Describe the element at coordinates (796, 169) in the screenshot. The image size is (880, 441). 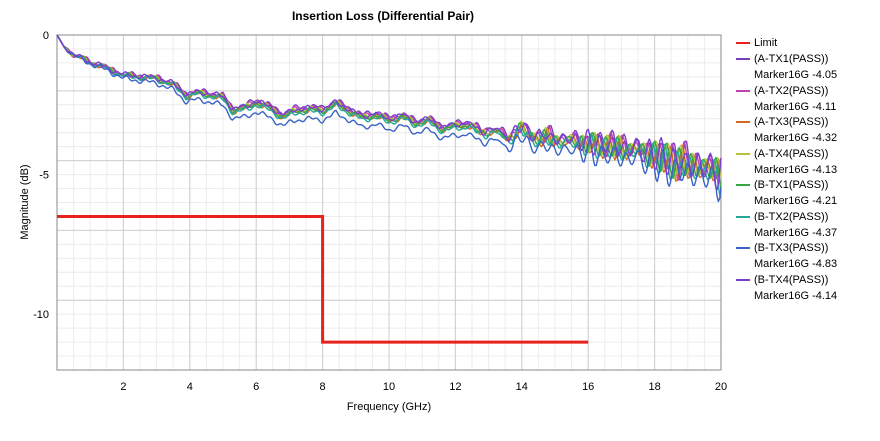
I see `legend-marker-value: Marker16G -4.13` at that location.